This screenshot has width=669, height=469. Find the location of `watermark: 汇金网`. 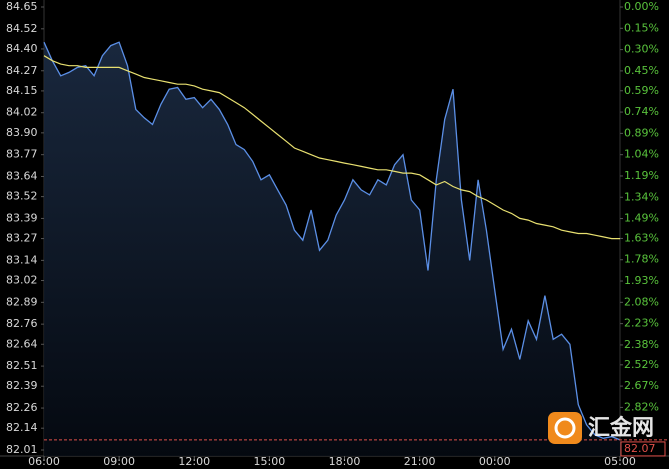

watermark: 汇金网 is located at coordinates (601, 428).